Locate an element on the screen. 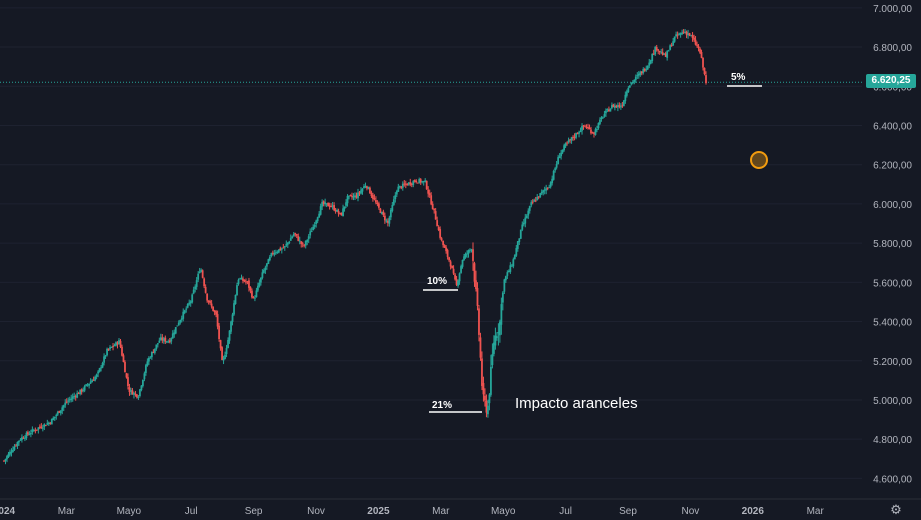  gear-icon: ⚙ is located at coordinates (896, 510).